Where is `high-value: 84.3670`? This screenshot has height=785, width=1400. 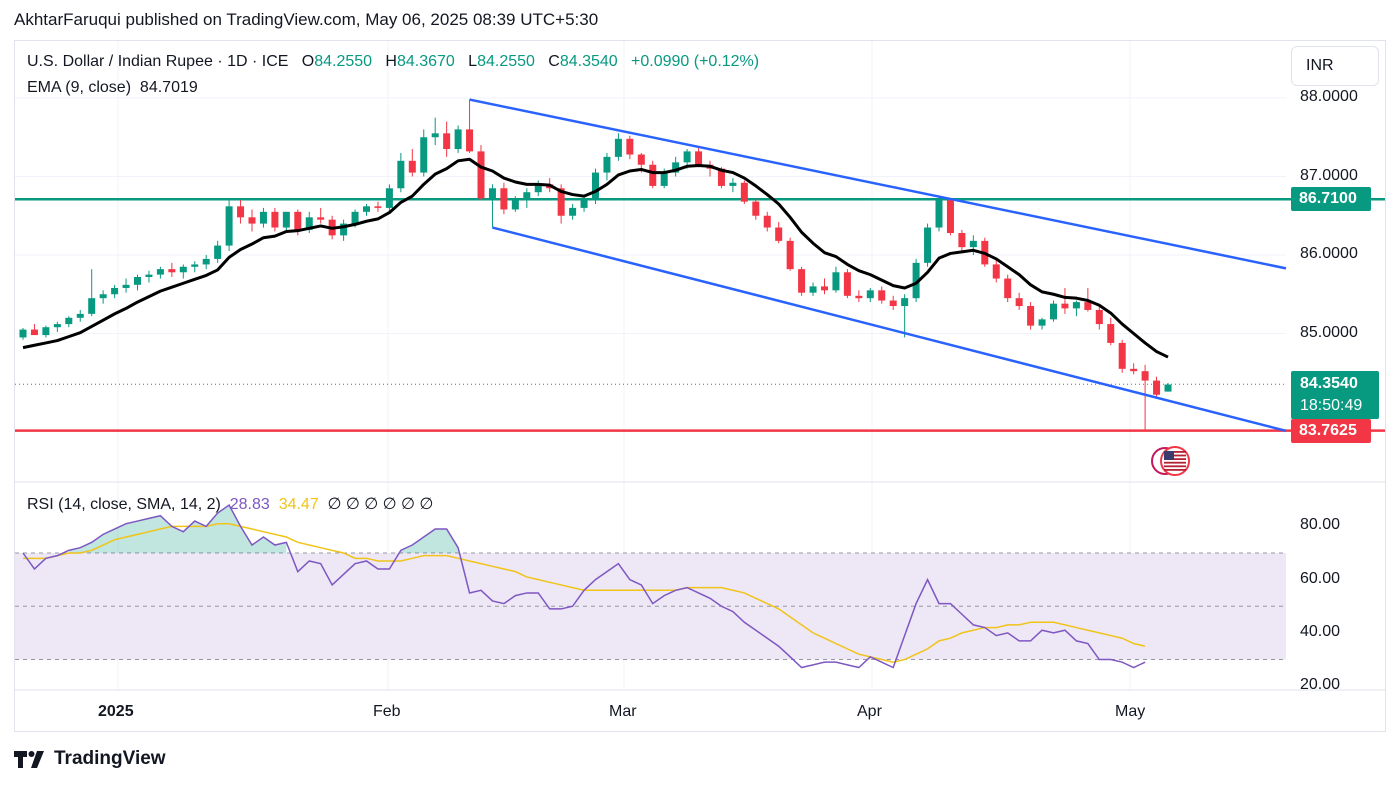
high-value: 84.3670 is located at coordinates (425, 61).